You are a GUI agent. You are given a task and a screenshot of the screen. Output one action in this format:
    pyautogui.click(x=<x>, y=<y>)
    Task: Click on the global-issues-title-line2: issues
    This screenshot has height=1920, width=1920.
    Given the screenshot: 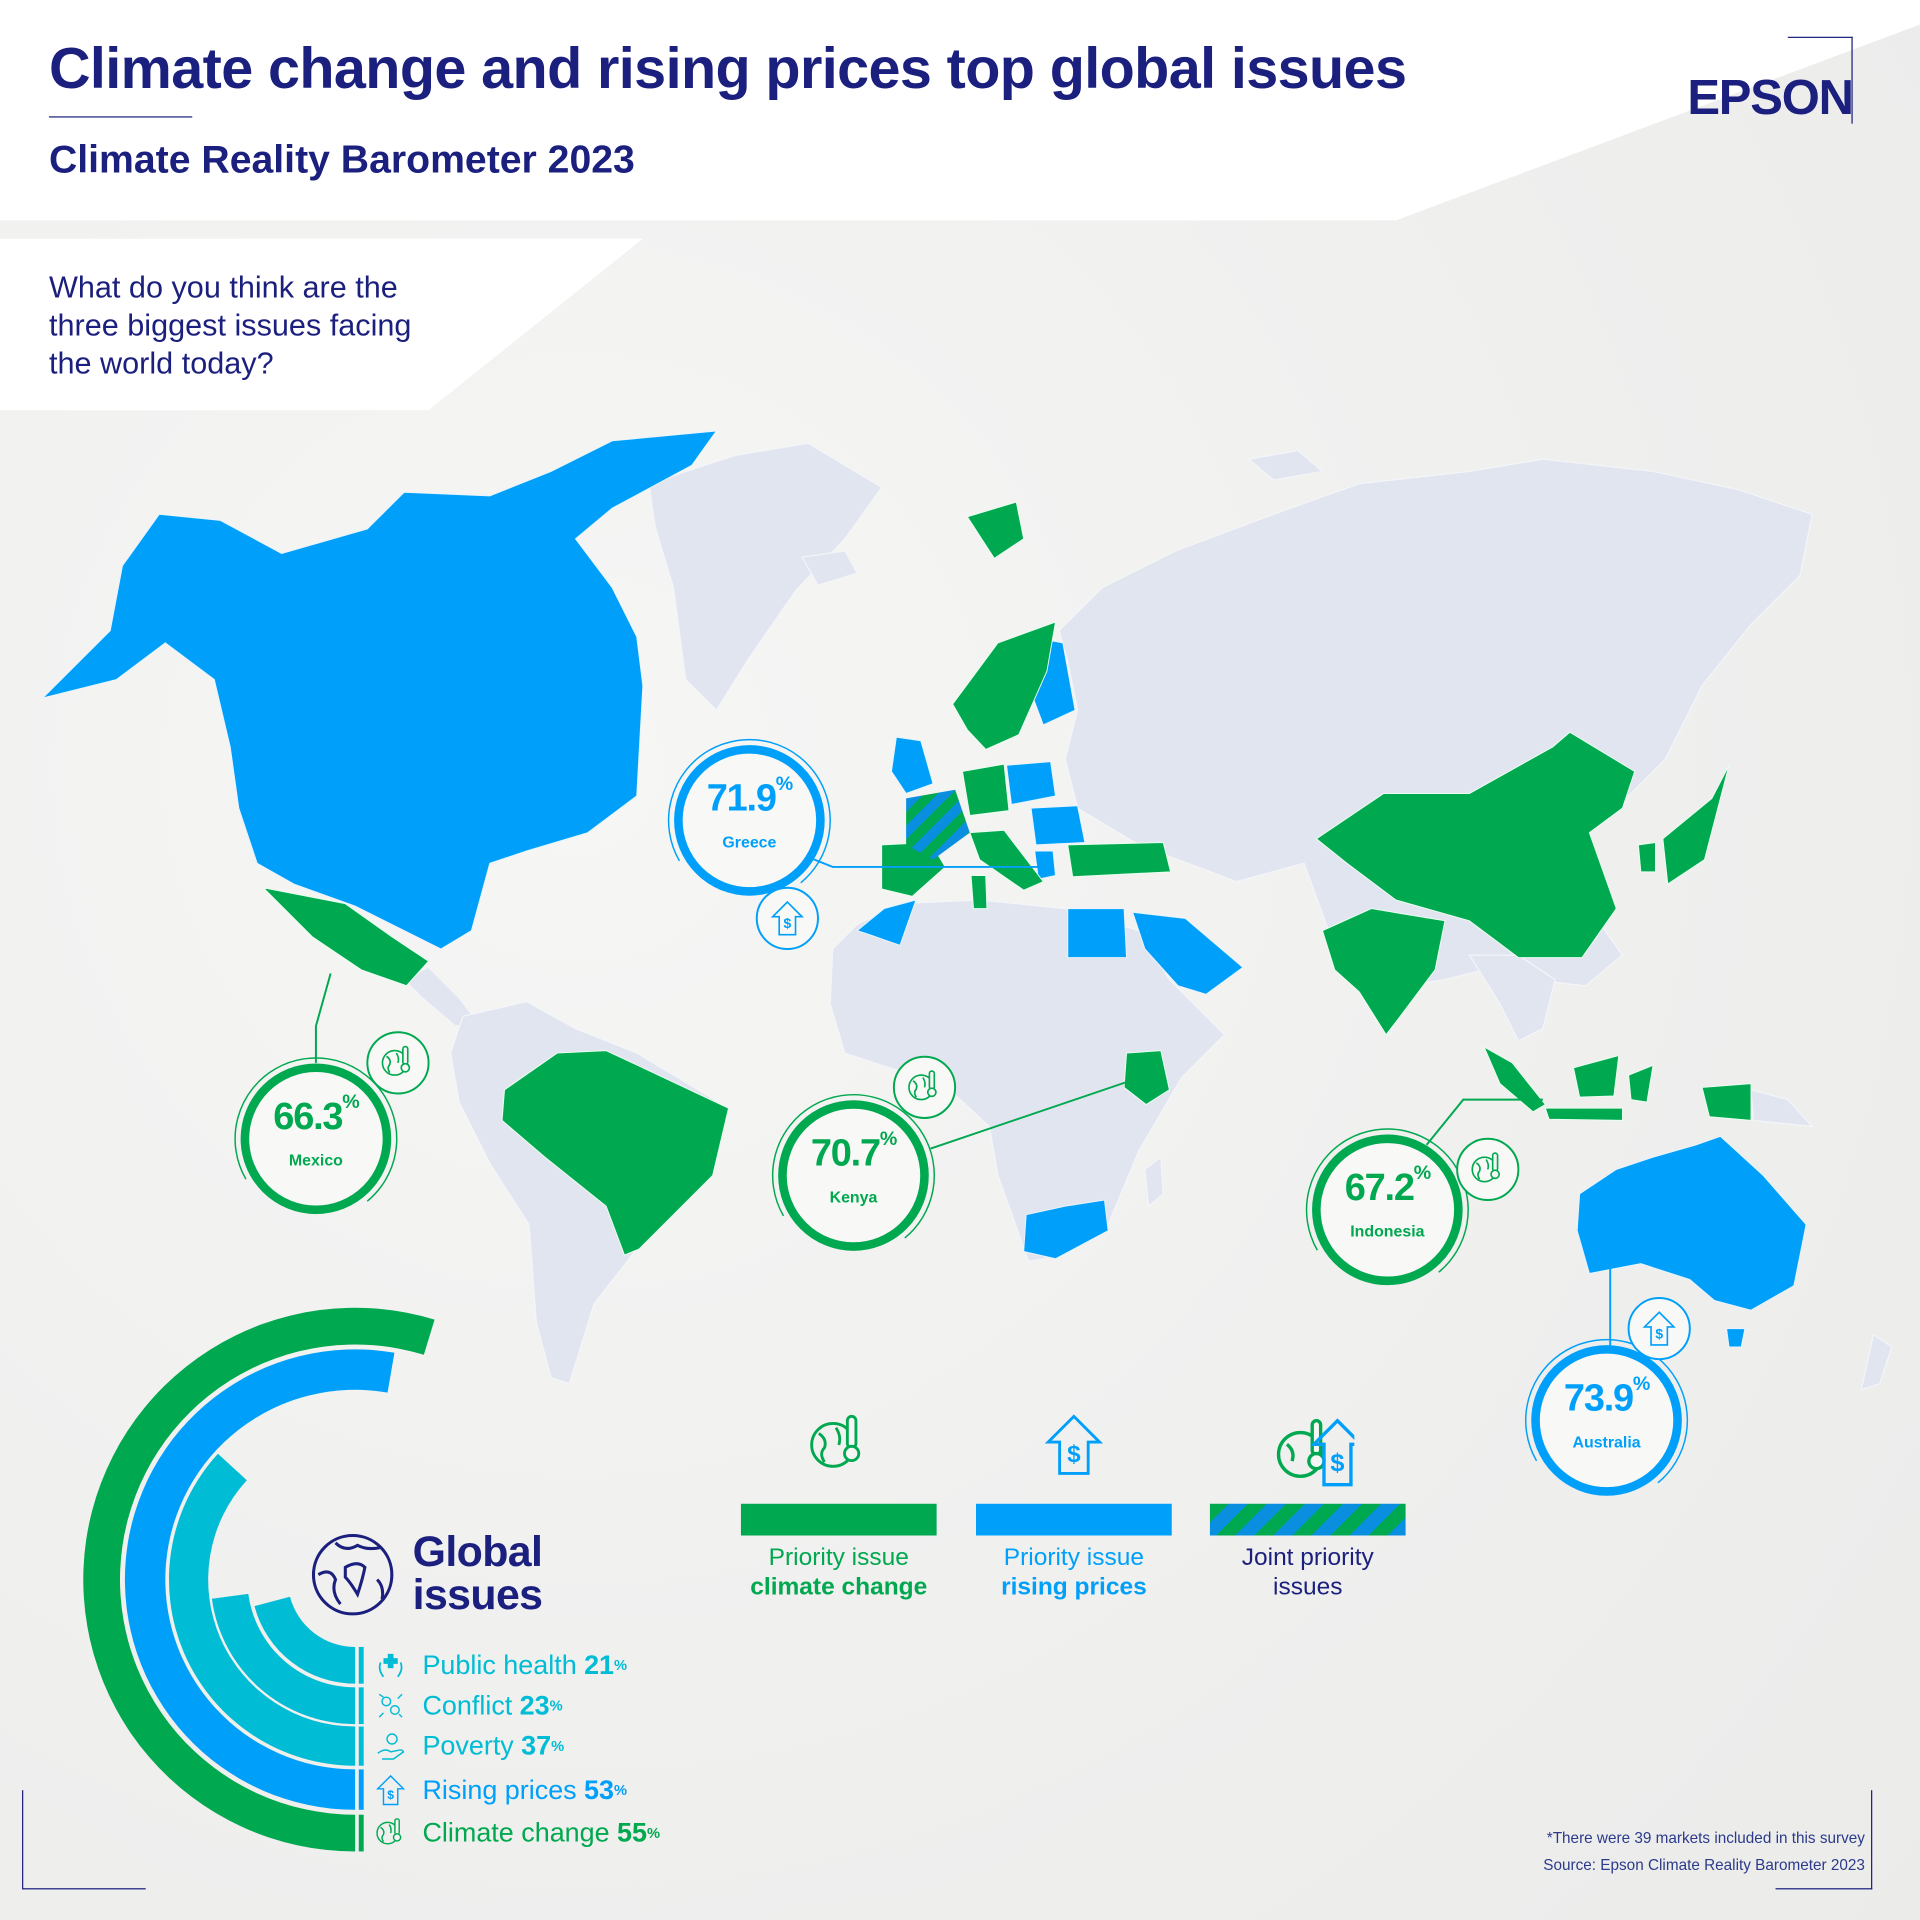 What is the action you would take?
    pyautogui.click(x=477, y=1595)
    